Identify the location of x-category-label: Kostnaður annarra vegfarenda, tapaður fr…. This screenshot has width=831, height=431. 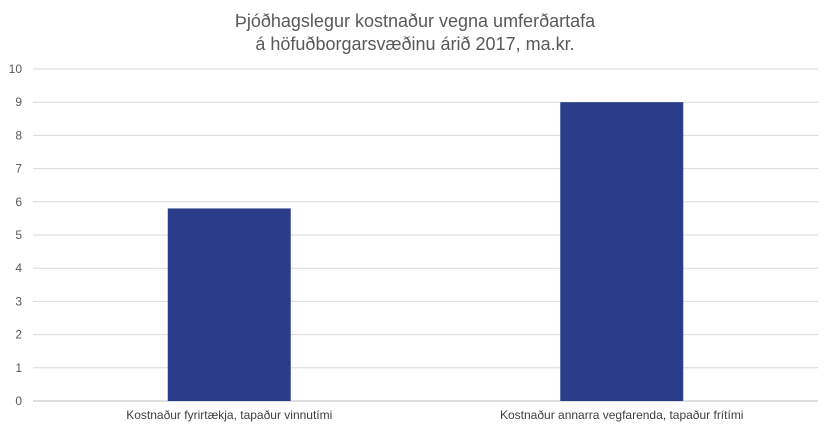
(621, 415).